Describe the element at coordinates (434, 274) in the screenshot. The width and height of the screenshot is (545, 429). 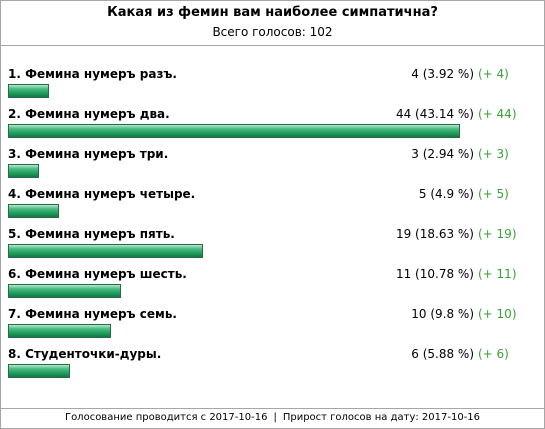
I see `option-stats: 11 (10.78 %)` at that location.